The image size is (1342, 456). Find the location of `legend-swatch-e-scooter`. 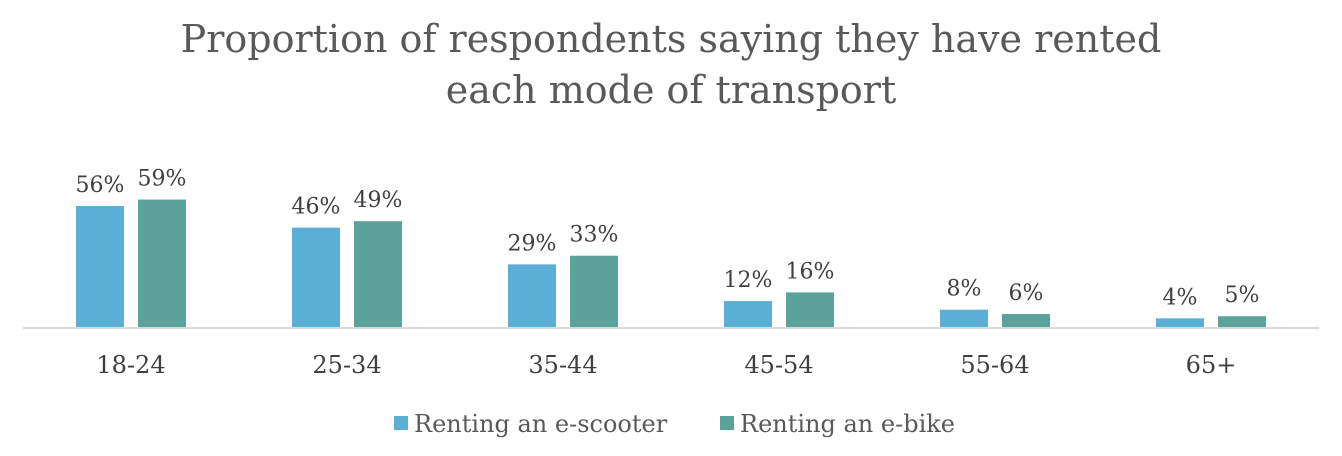

legend-swatch-e-scooter is located at coordinates (401, 423).